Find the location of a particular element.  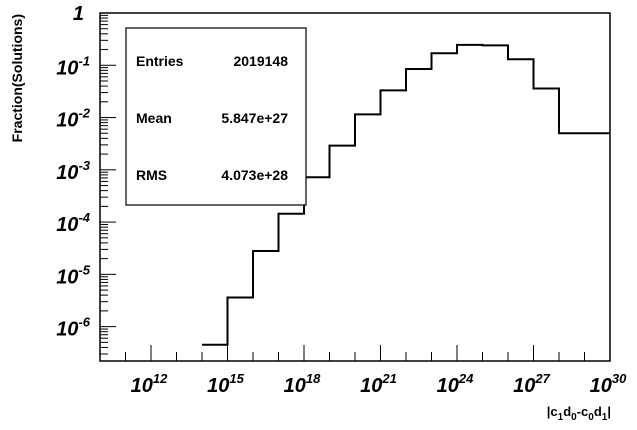

x-tick-labels: 1012 1015 1018 1021 1024 1027 1030 is located at coordinates (379, 384).